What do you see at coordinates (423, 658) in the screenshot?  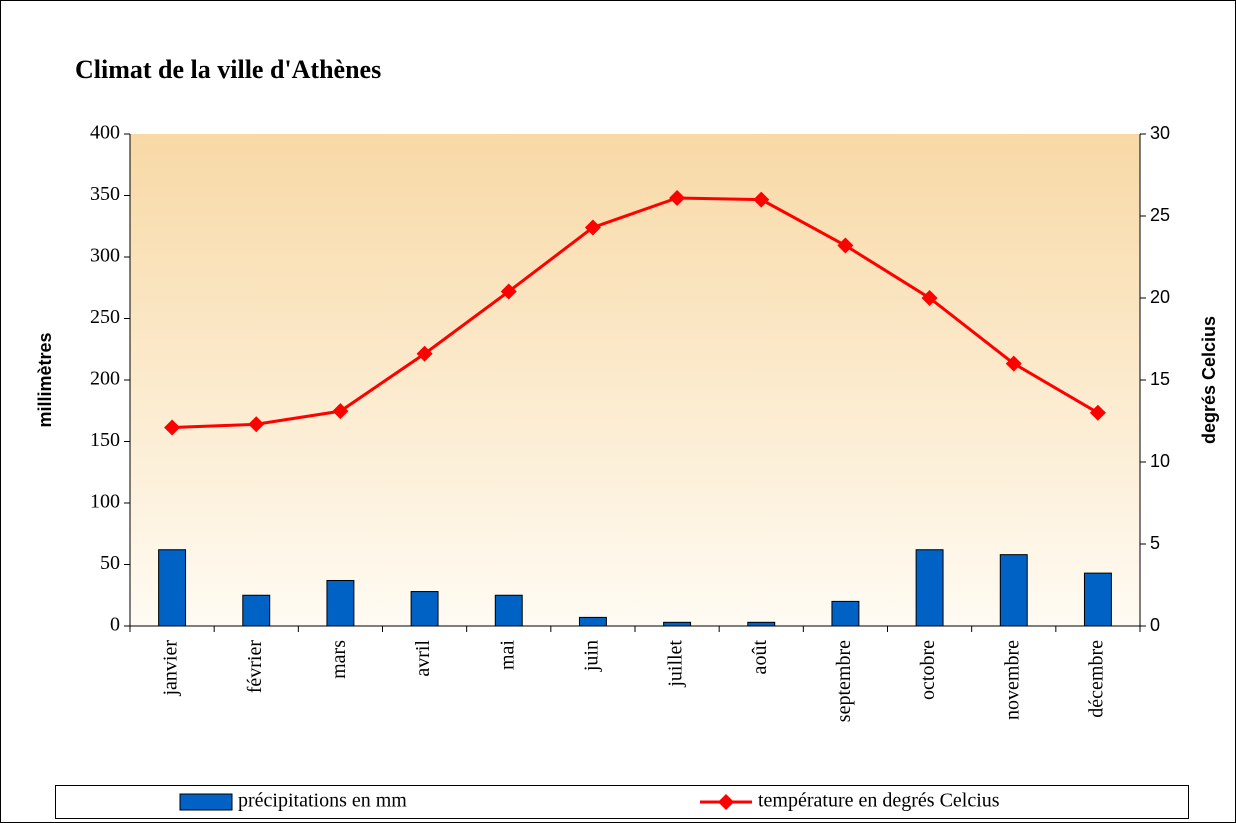 I see `x-tick-label: avril` at bounding box center [423, 658].